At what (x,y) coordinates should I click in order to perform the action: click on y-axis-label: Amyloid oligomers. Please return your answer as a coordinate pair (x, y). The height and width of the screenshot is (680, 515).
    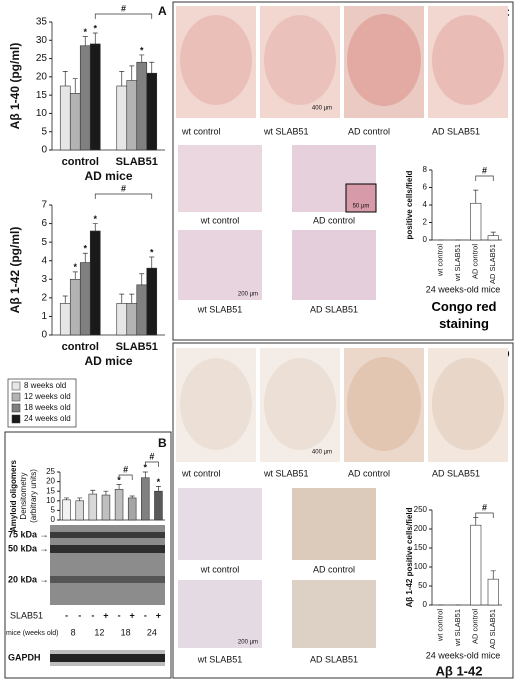
    Looking at the image, I should click on (13, 495).